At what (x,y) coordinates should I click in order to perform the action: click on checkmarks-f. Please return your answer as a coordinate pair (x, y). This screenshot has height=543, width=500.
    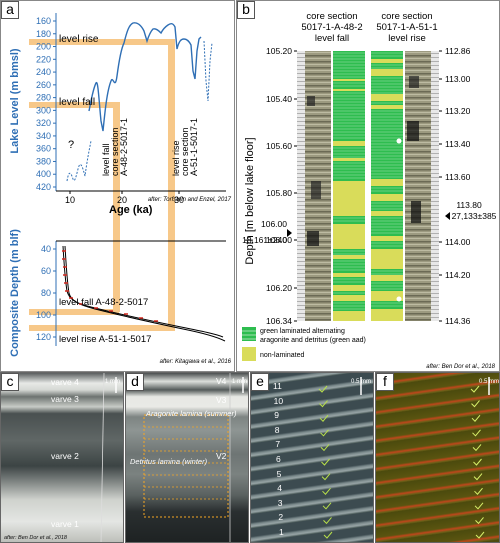
    Looking at the image, I should click on (477, 462).